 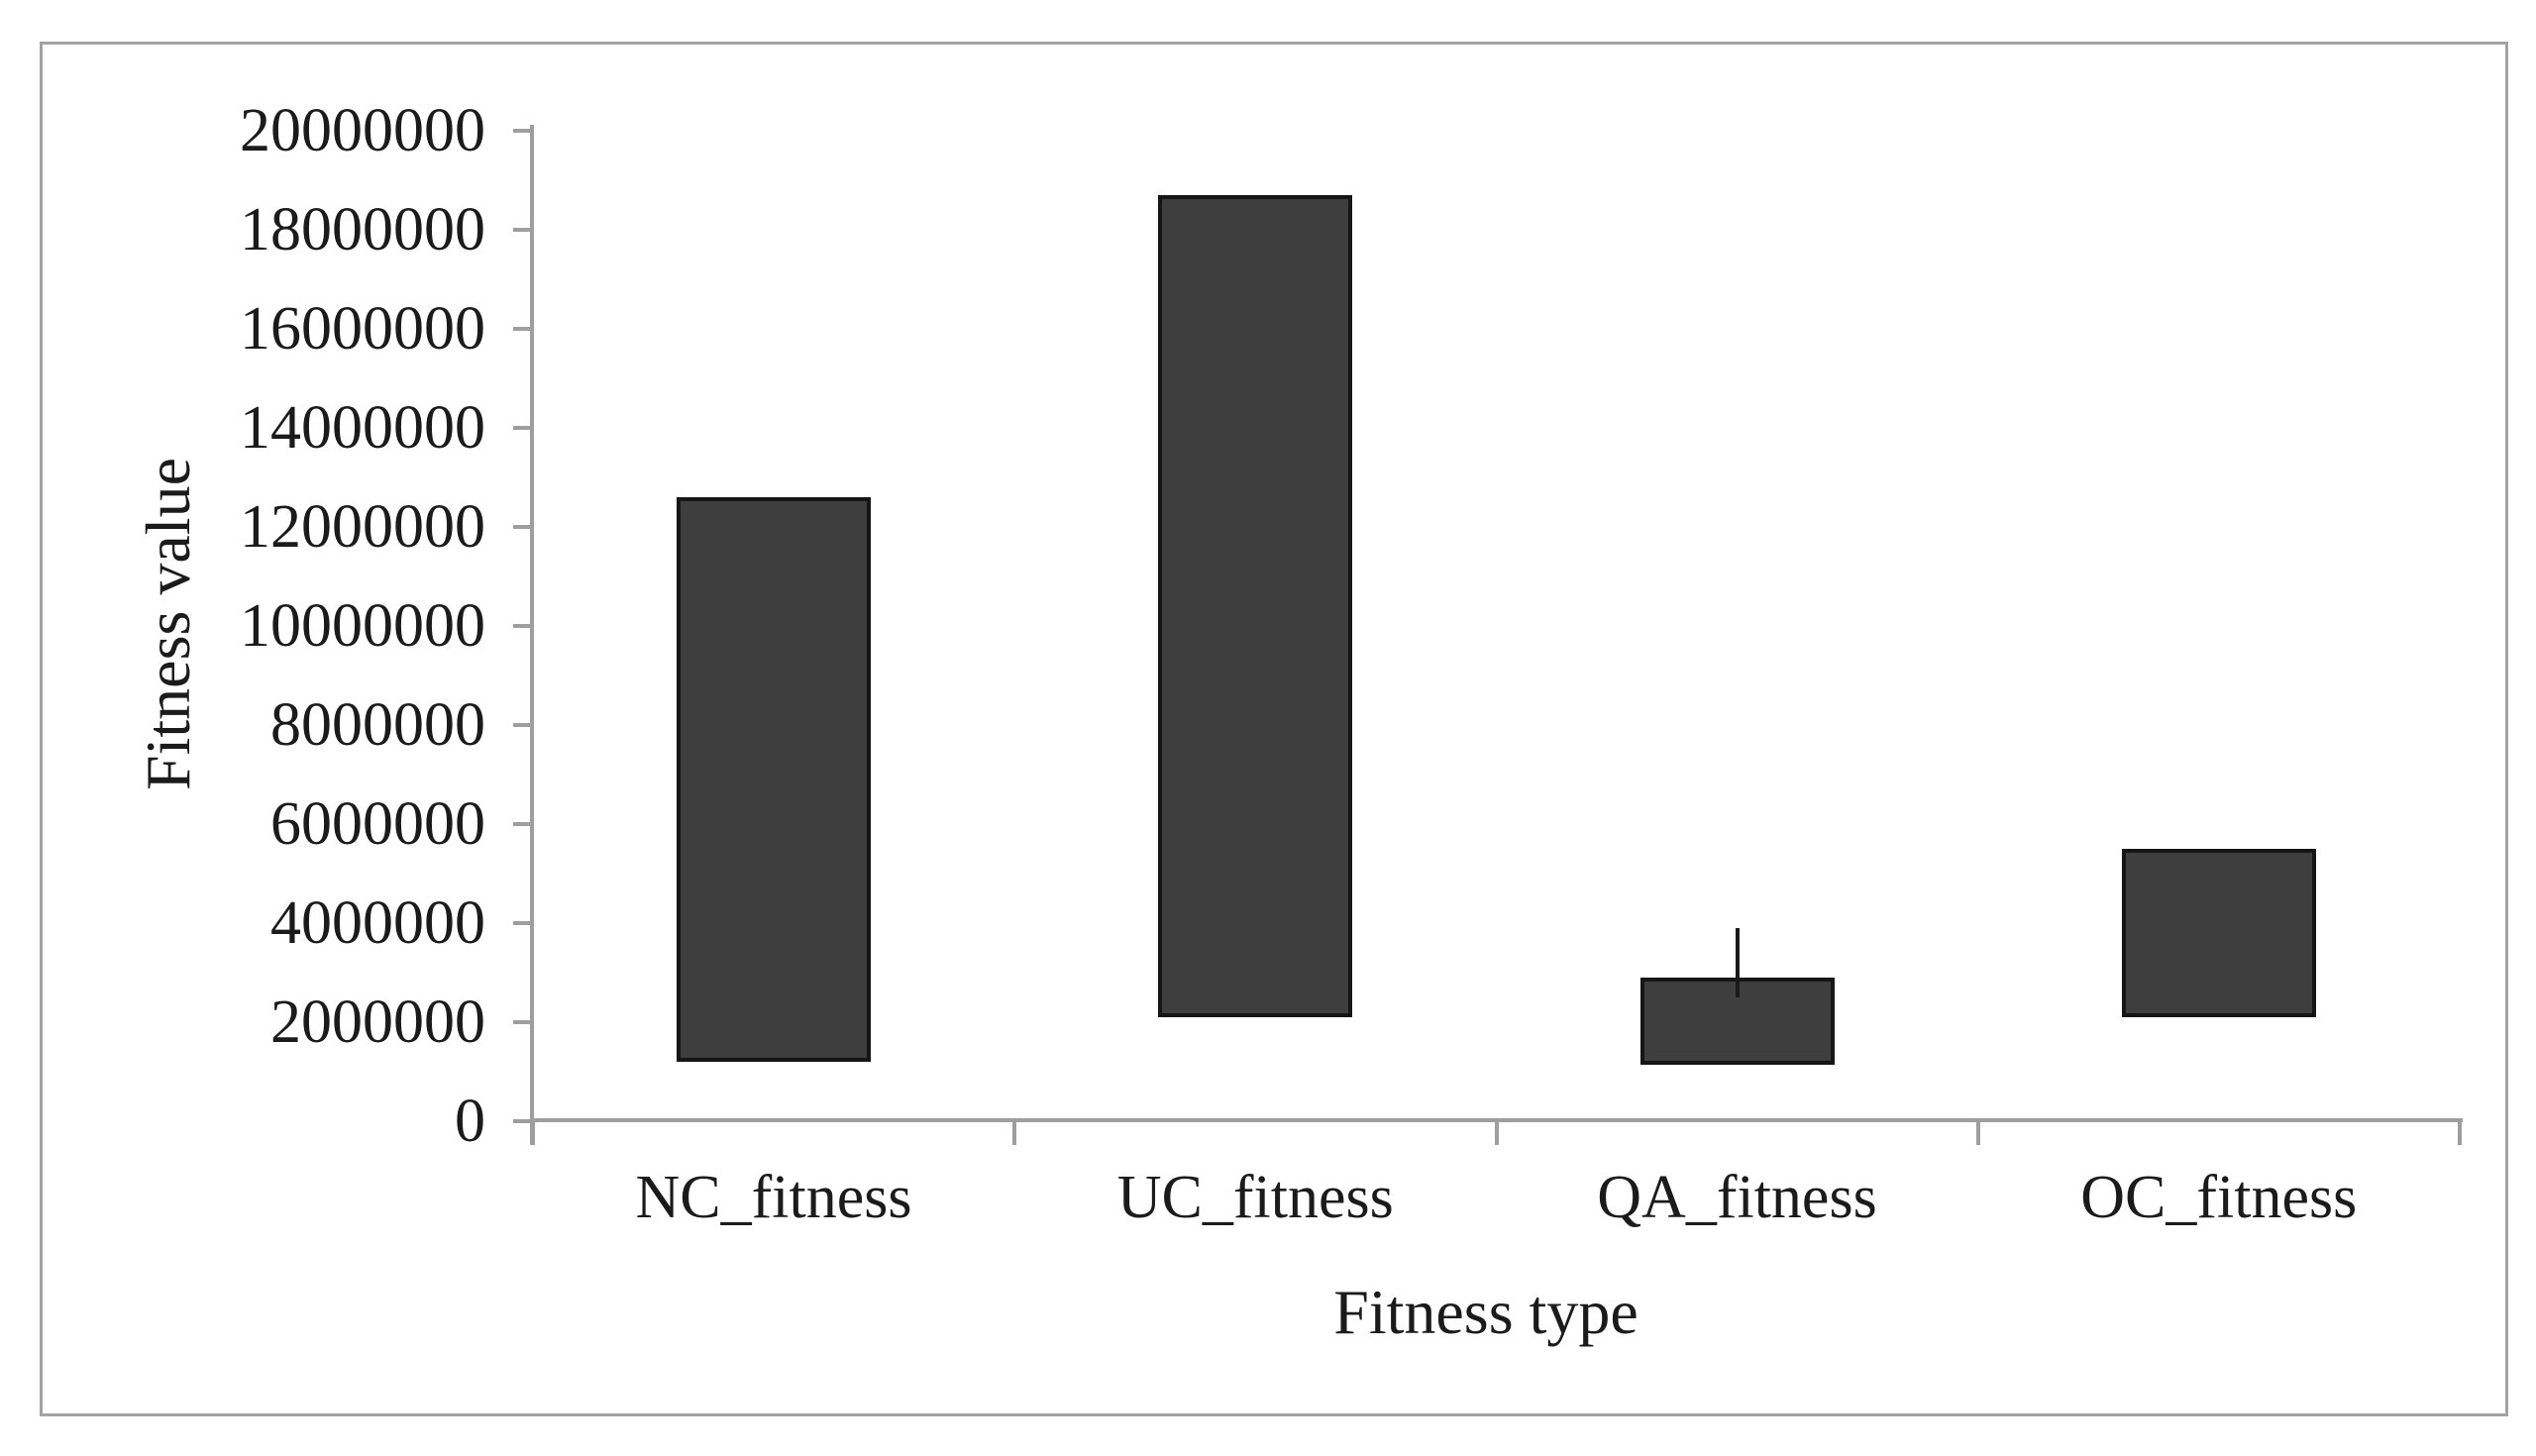 I want to click on y-tick-label: 8000000, so click(x=377, y=725).